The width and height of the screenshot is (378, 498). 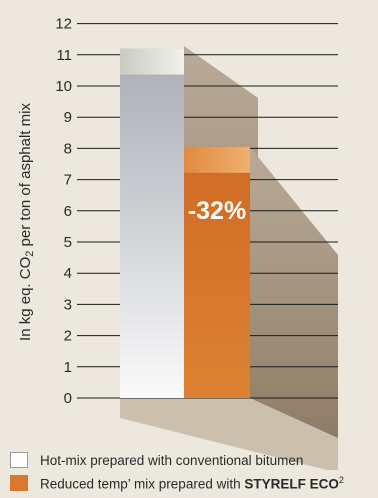 I want to click on bar-reduced-mix-cap, so click(x=217, y=159).